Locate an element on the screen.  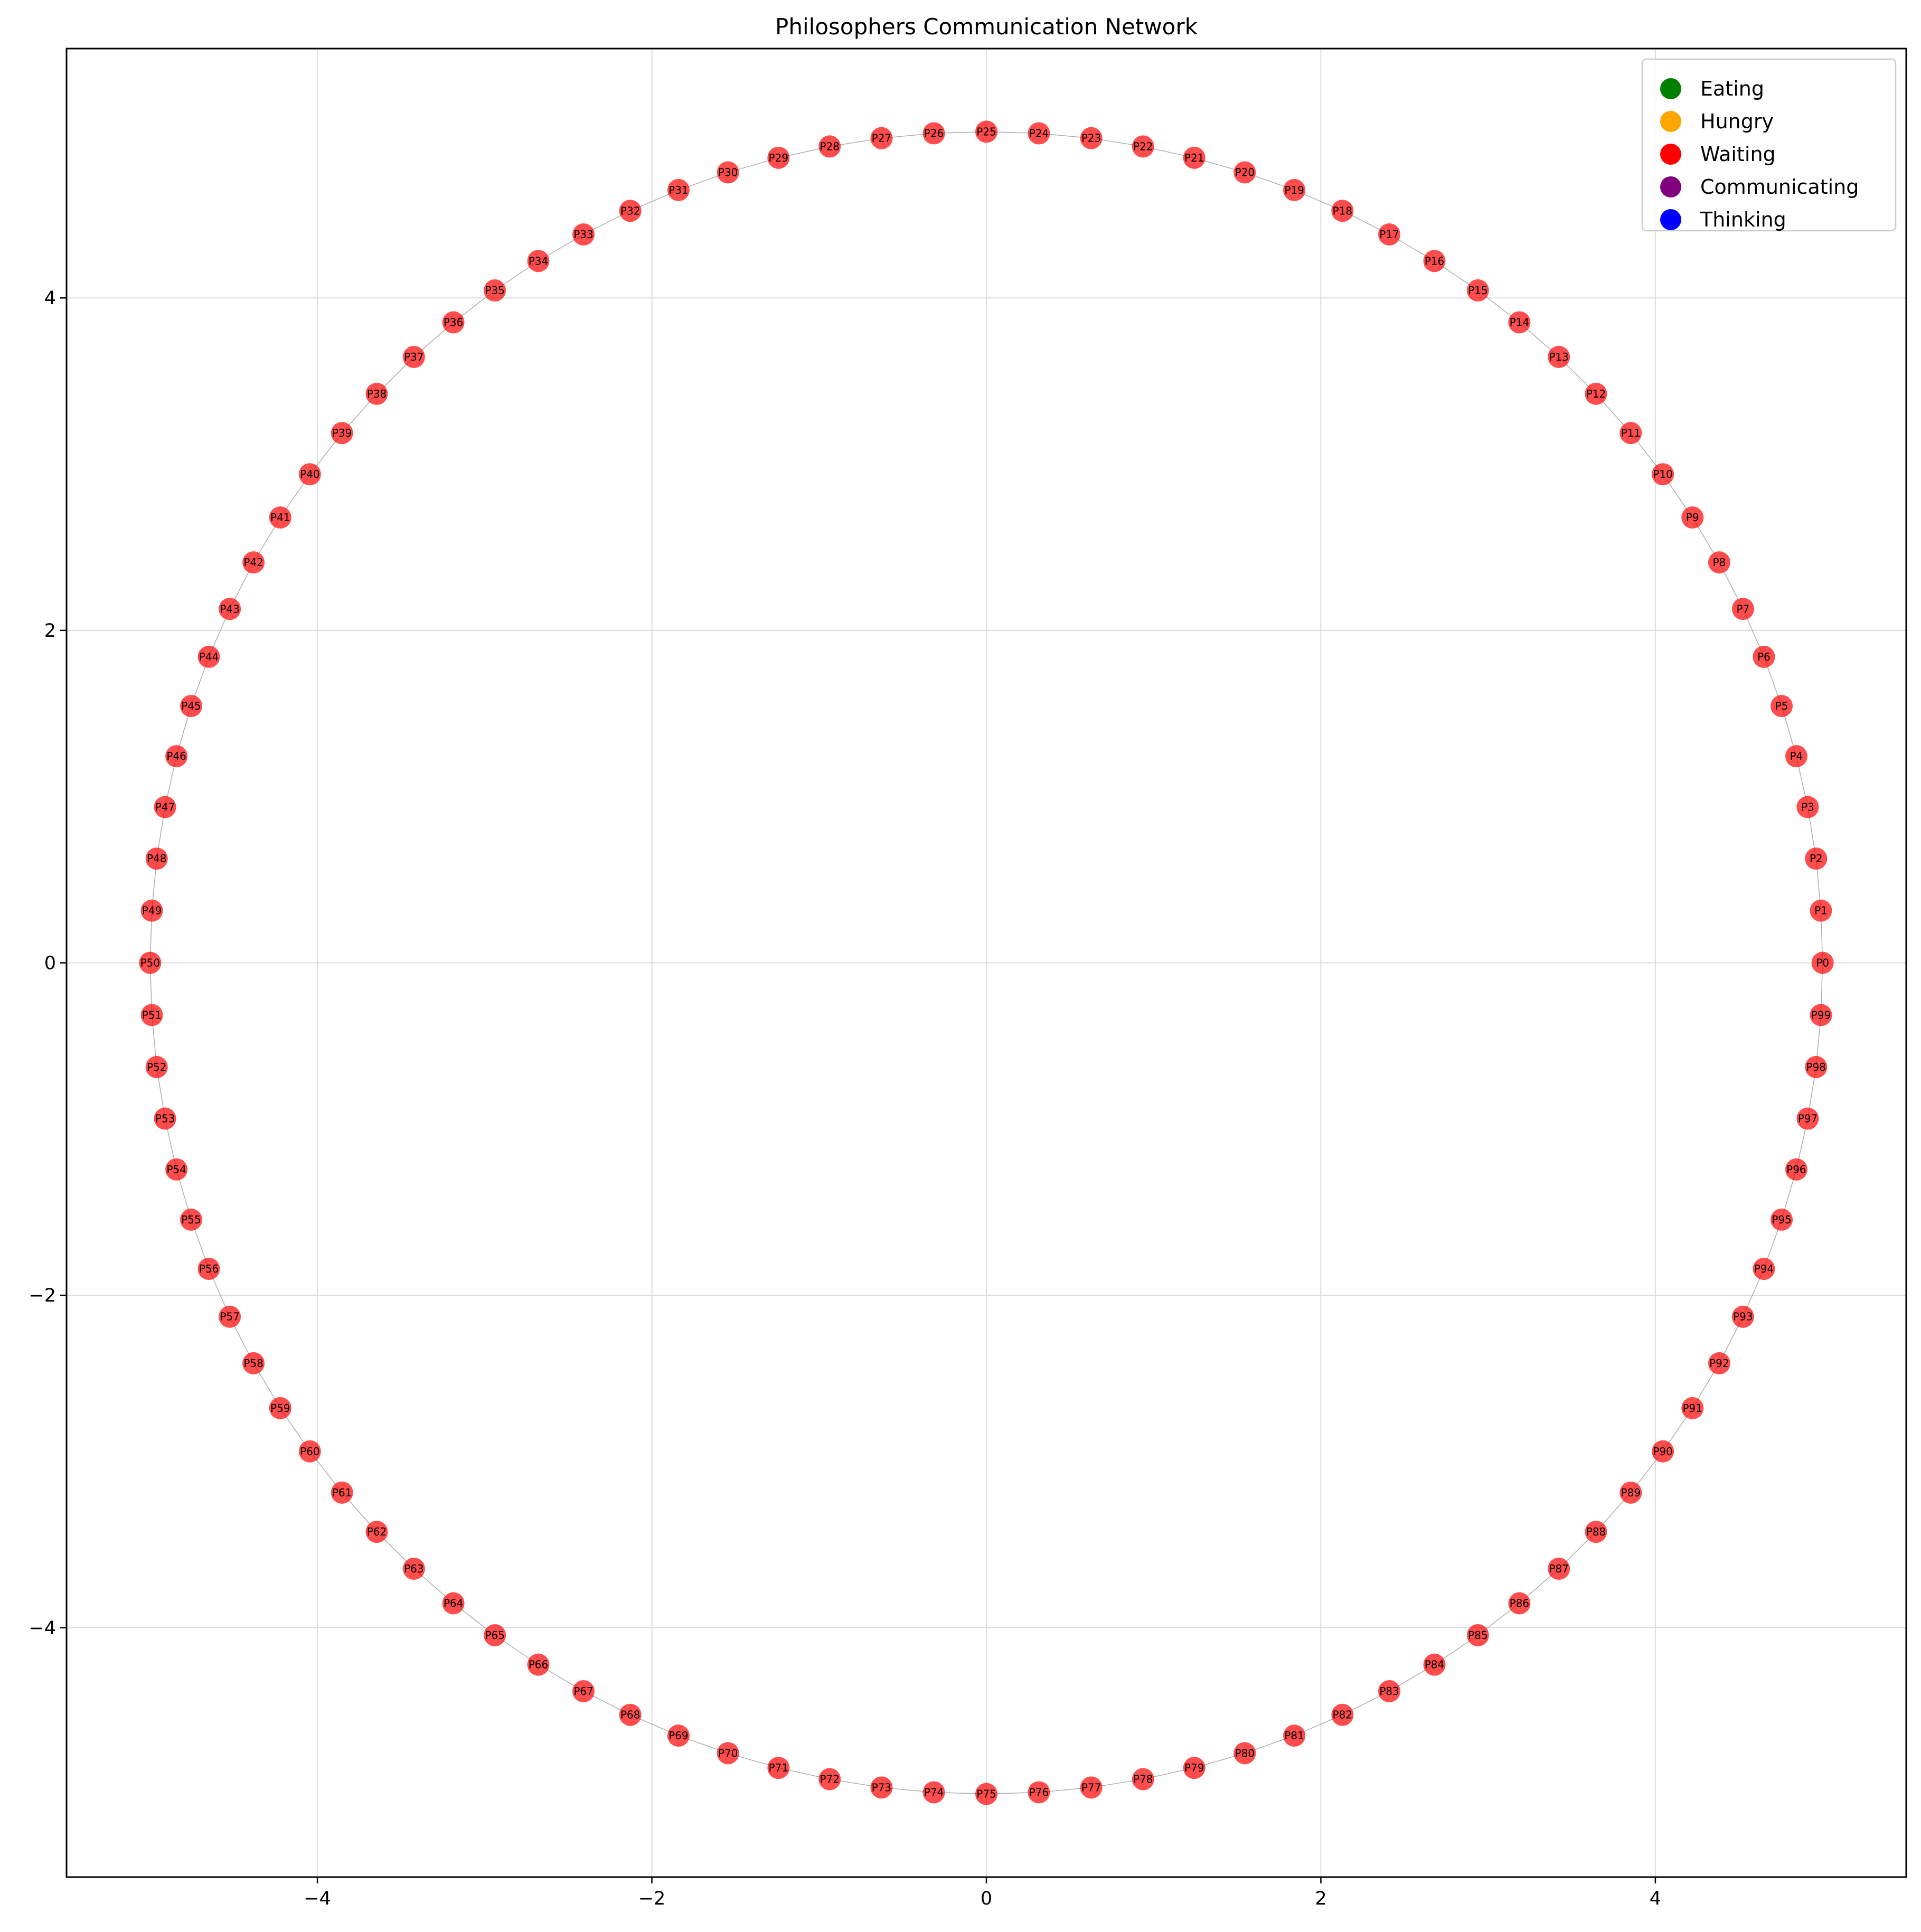
node-p43: P43 is located at coordinates (230, 609).